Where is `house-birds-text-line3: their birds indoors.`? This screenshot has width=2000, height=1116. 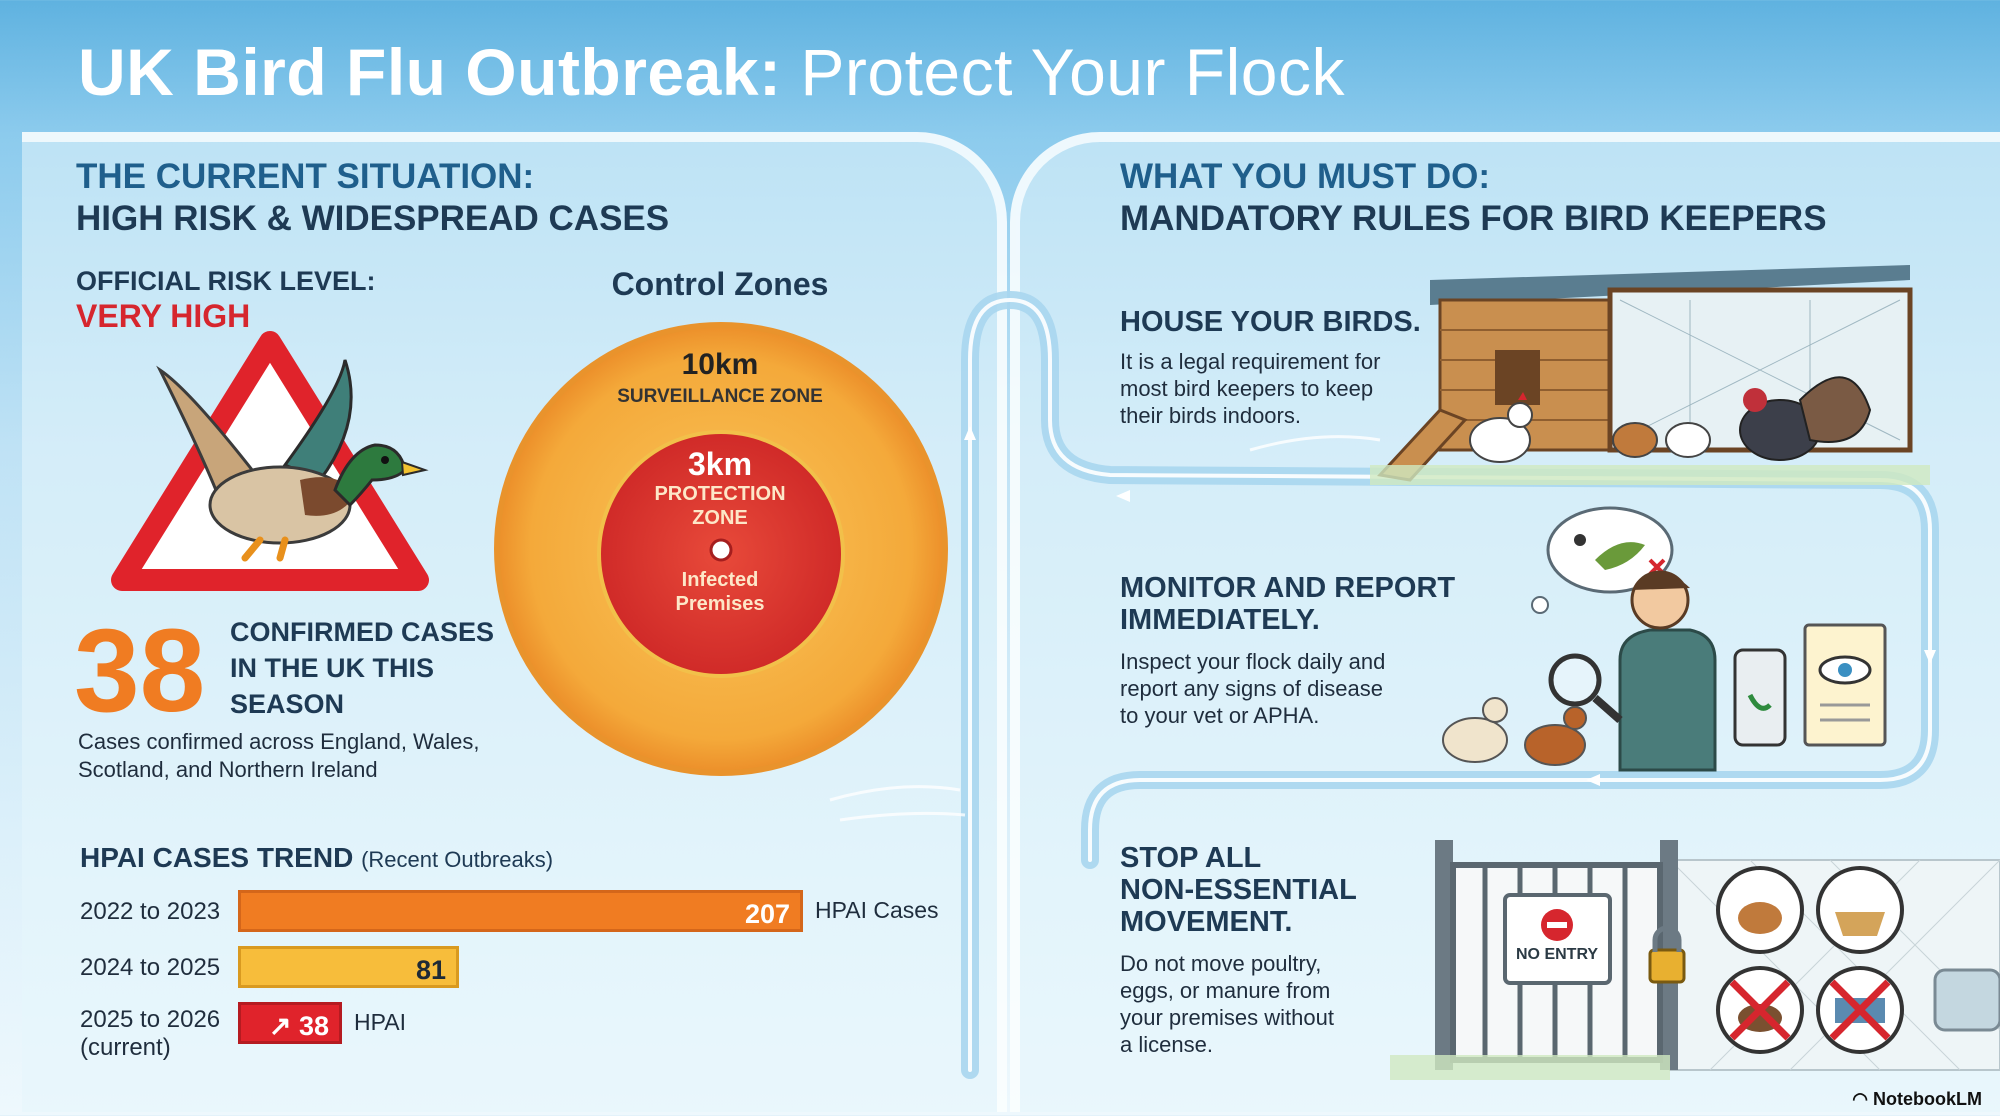
house-birds-text-line3: their birds indoors. is located at coordinates (1210, 415).